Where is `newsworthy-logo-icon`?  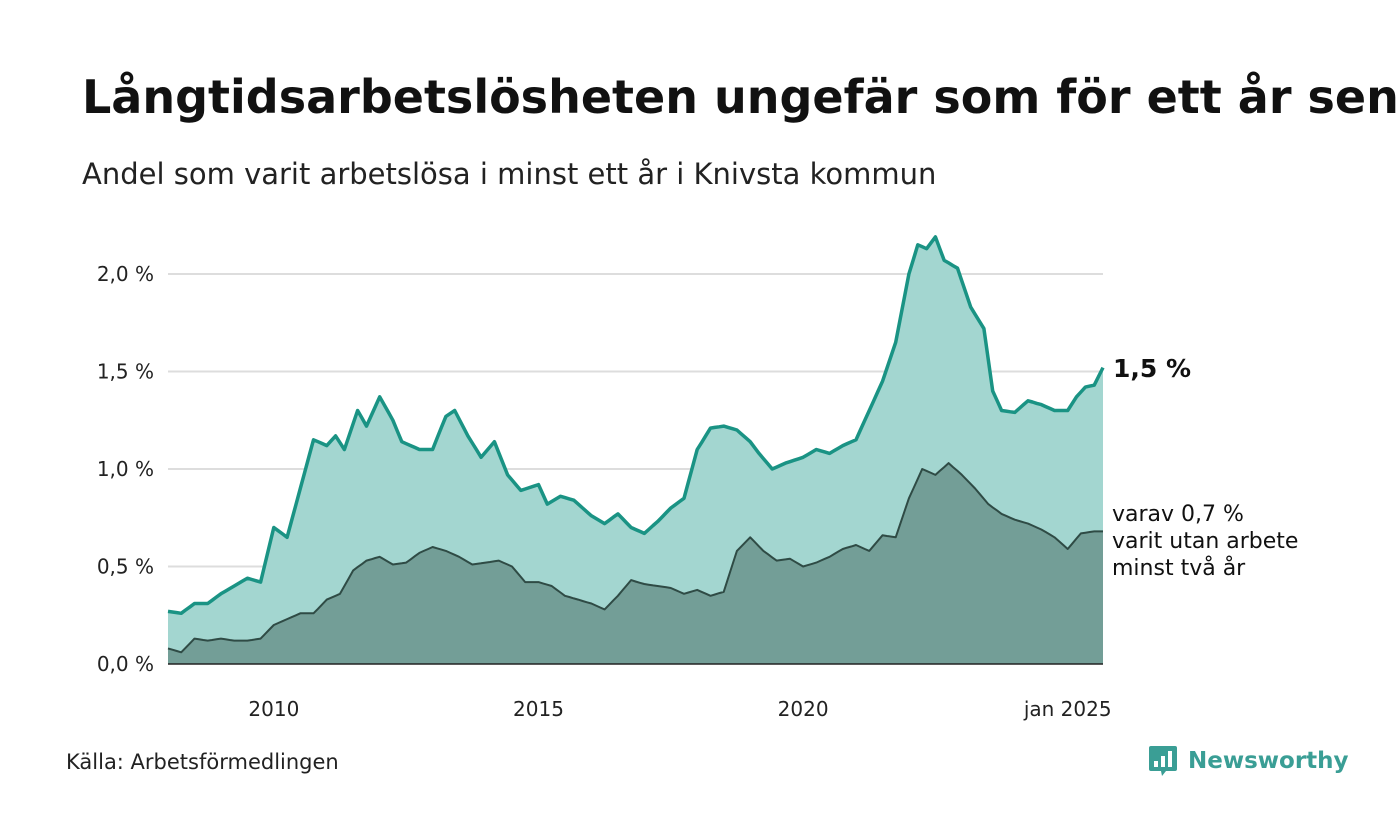 newsworthy-logo-icon is located at coordinates (1163, 761).